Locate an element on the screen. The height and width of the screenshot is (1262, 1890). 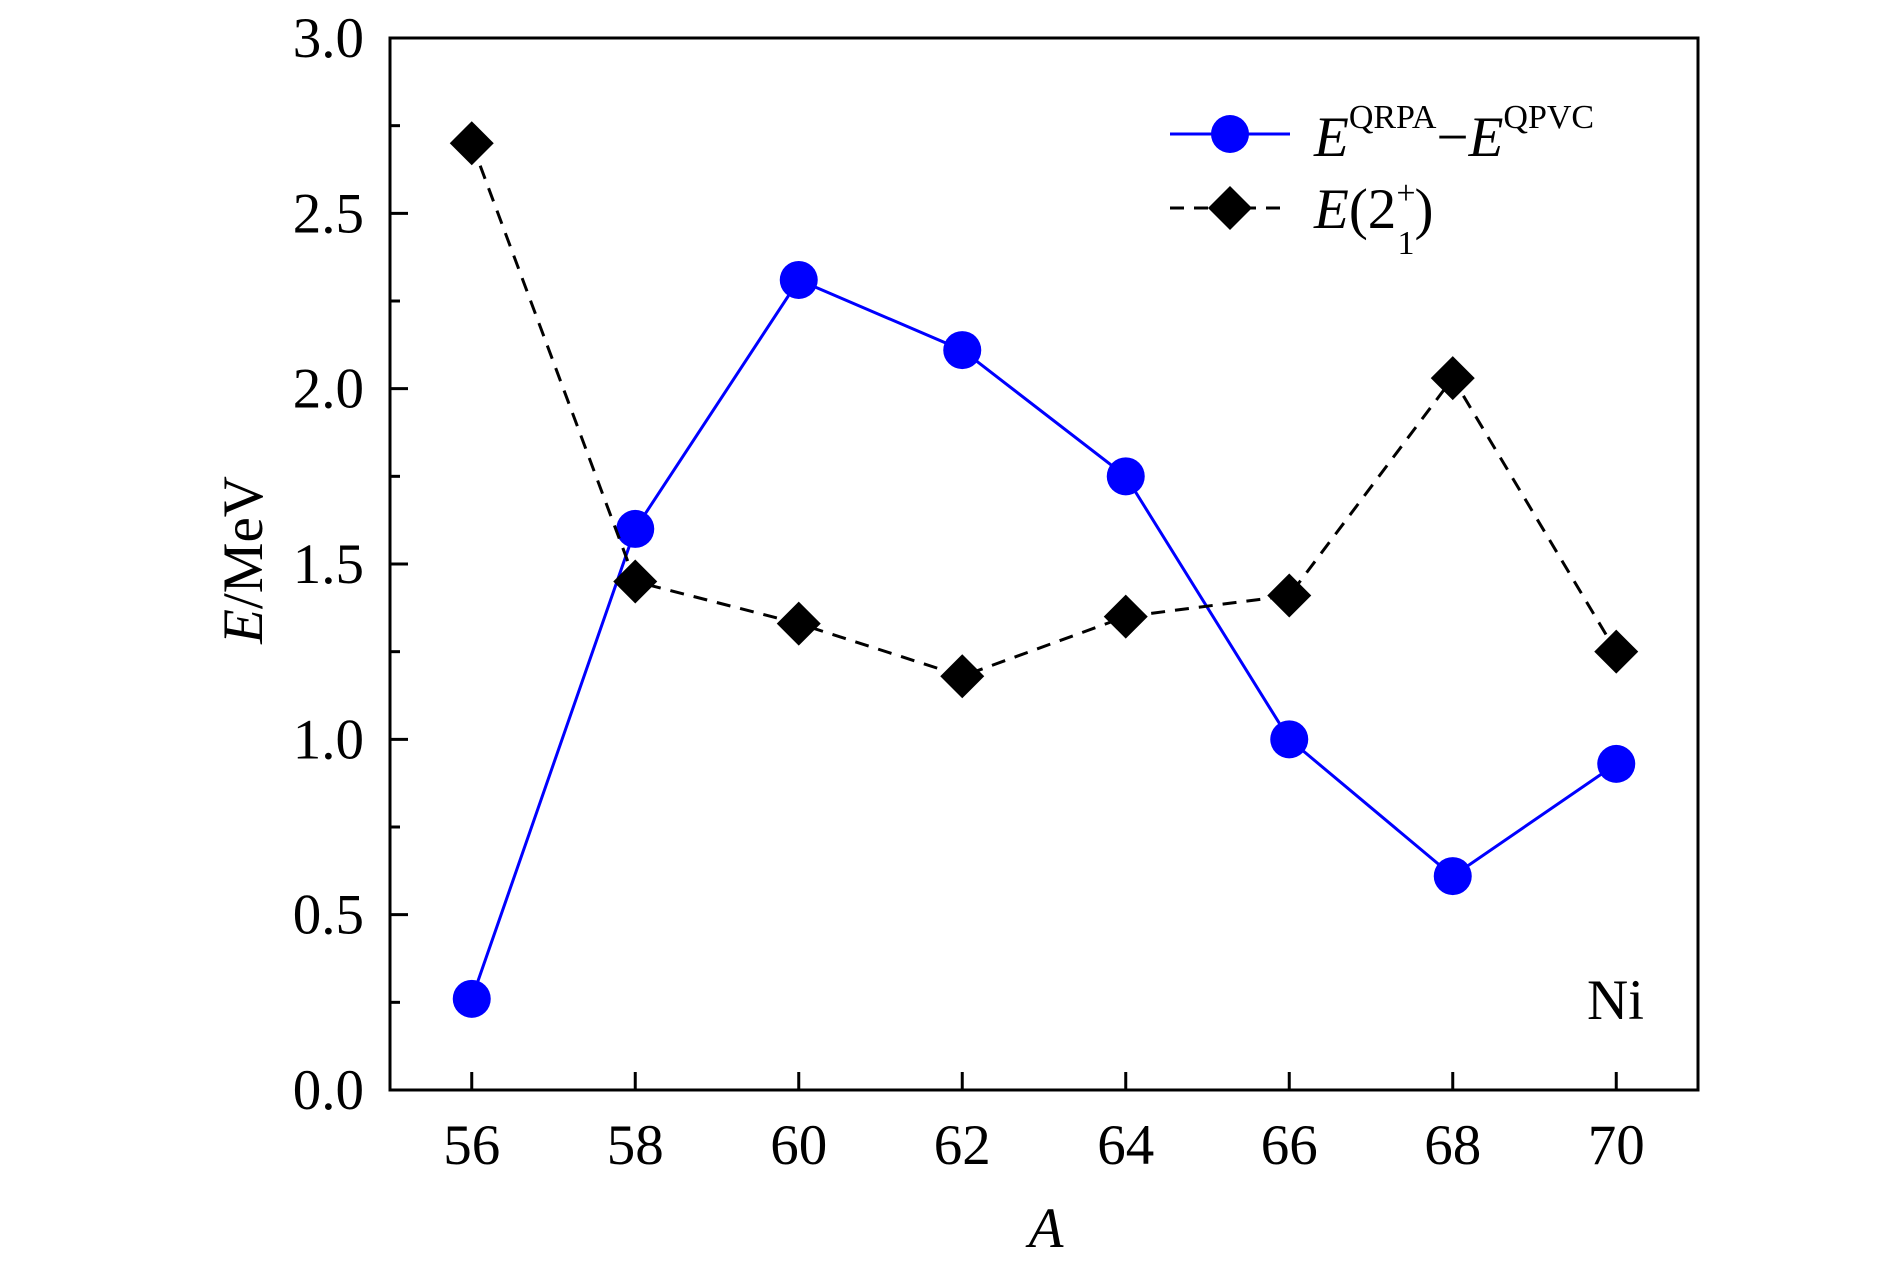
legend-label-e21-sup: + is located at coordinates (1405, 193).